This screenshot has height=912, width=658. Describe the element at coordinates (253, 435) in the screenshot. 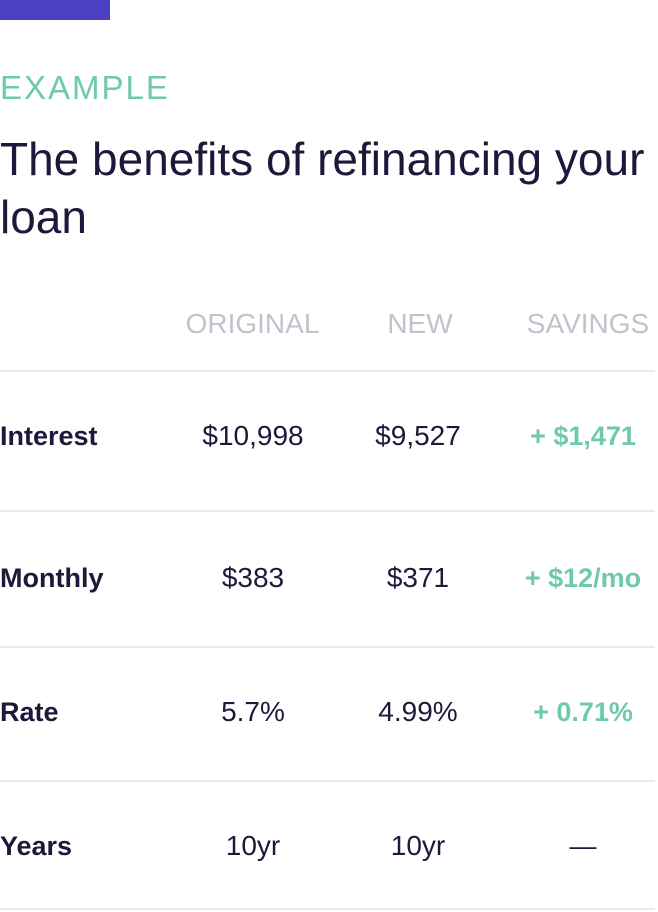

I see `original-value: $10,998` at that location.